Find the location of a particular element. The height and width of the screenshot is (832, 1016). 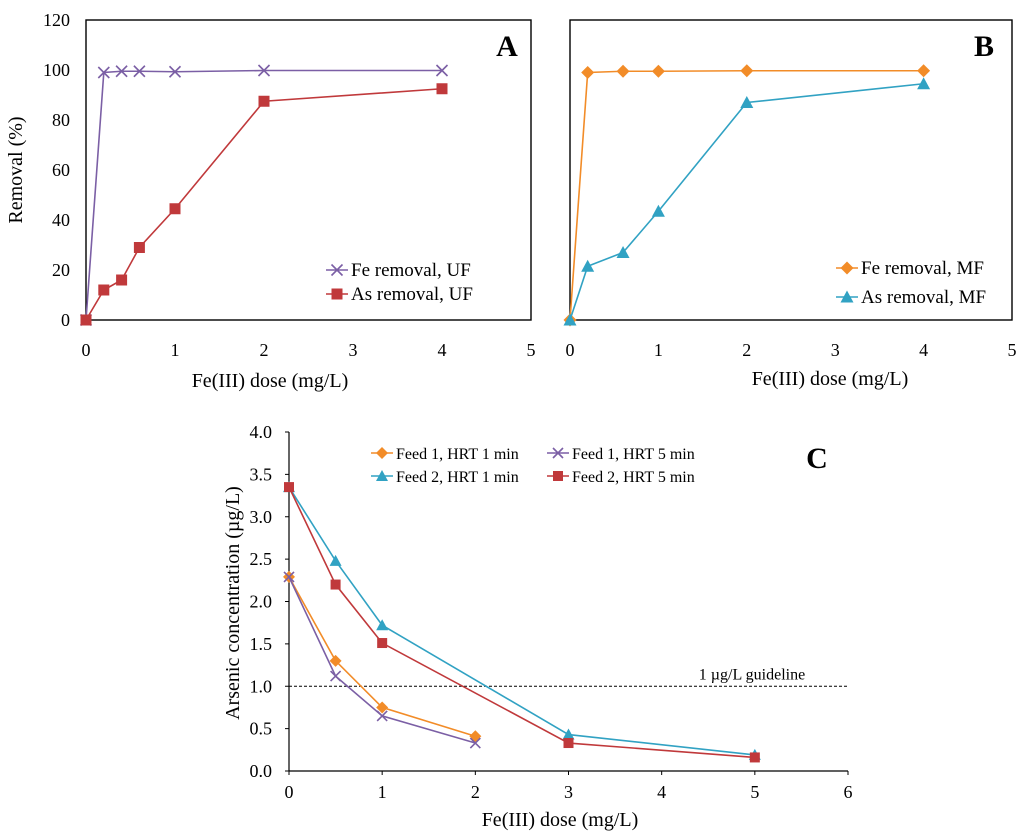

panel-a-y-tick-label: 60 is located at coordinates (61, 170).